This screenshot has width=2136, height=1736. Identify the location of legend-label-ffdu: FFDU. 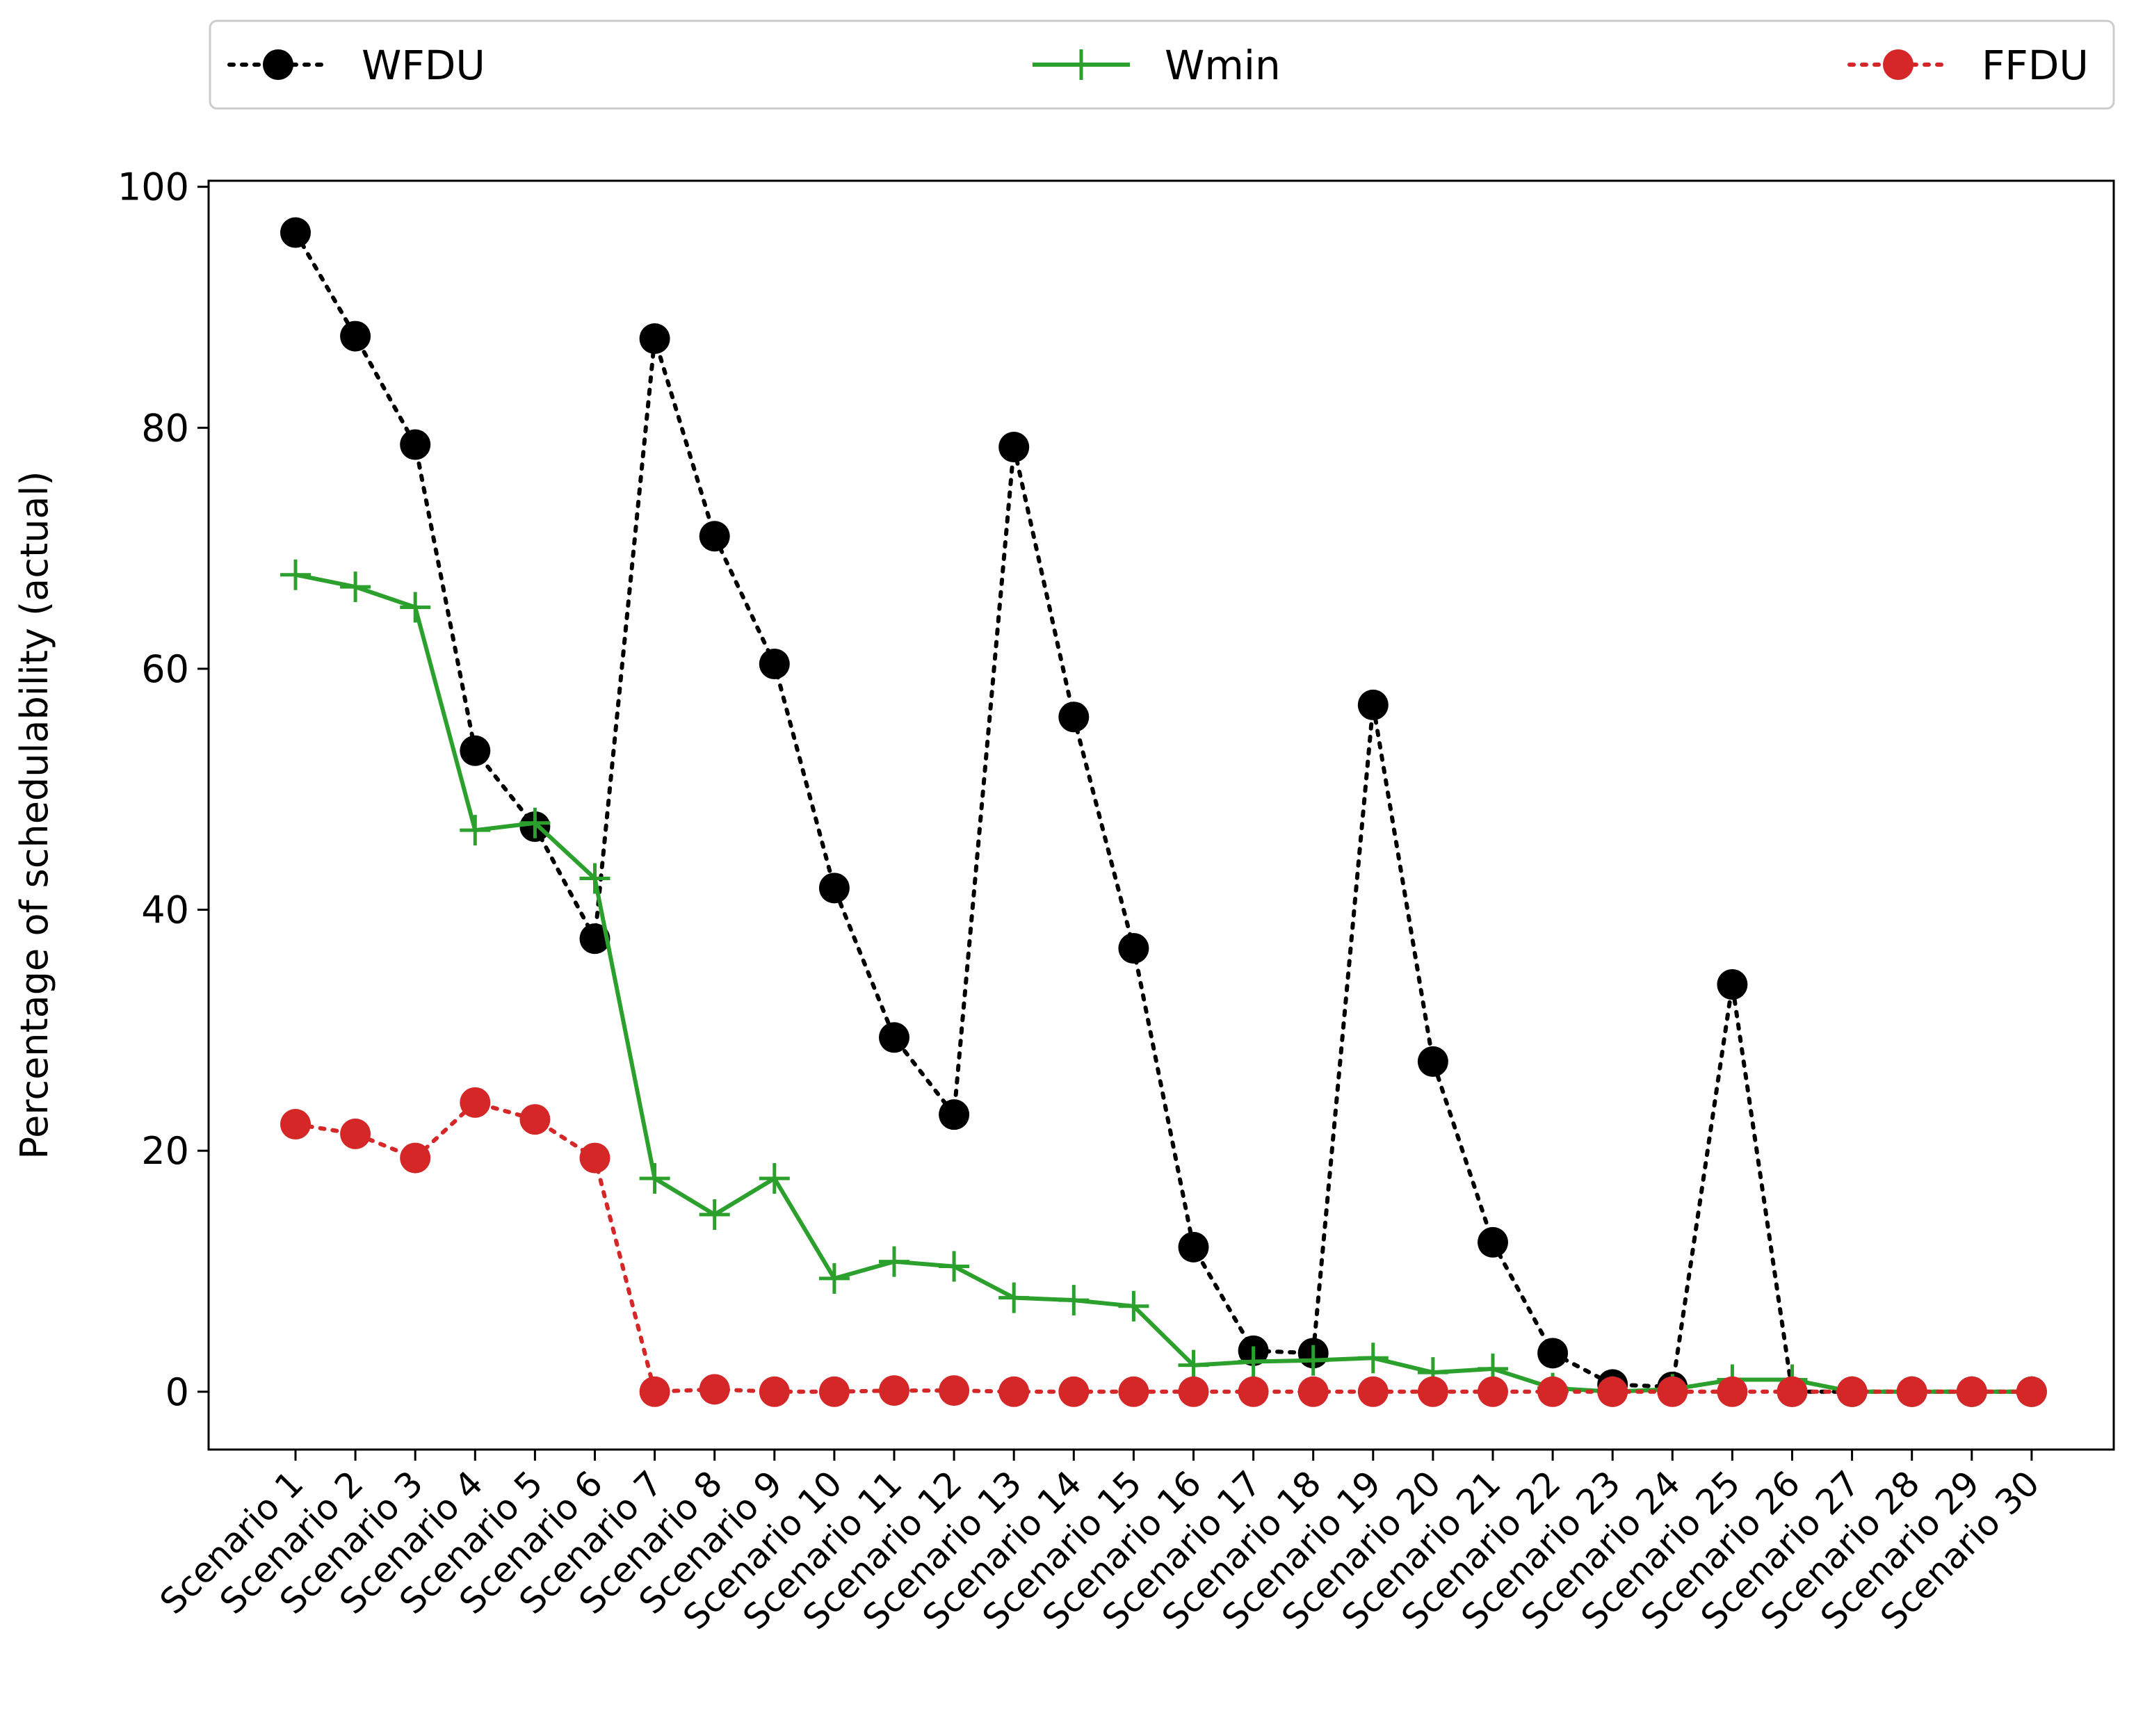
(2035, 65).